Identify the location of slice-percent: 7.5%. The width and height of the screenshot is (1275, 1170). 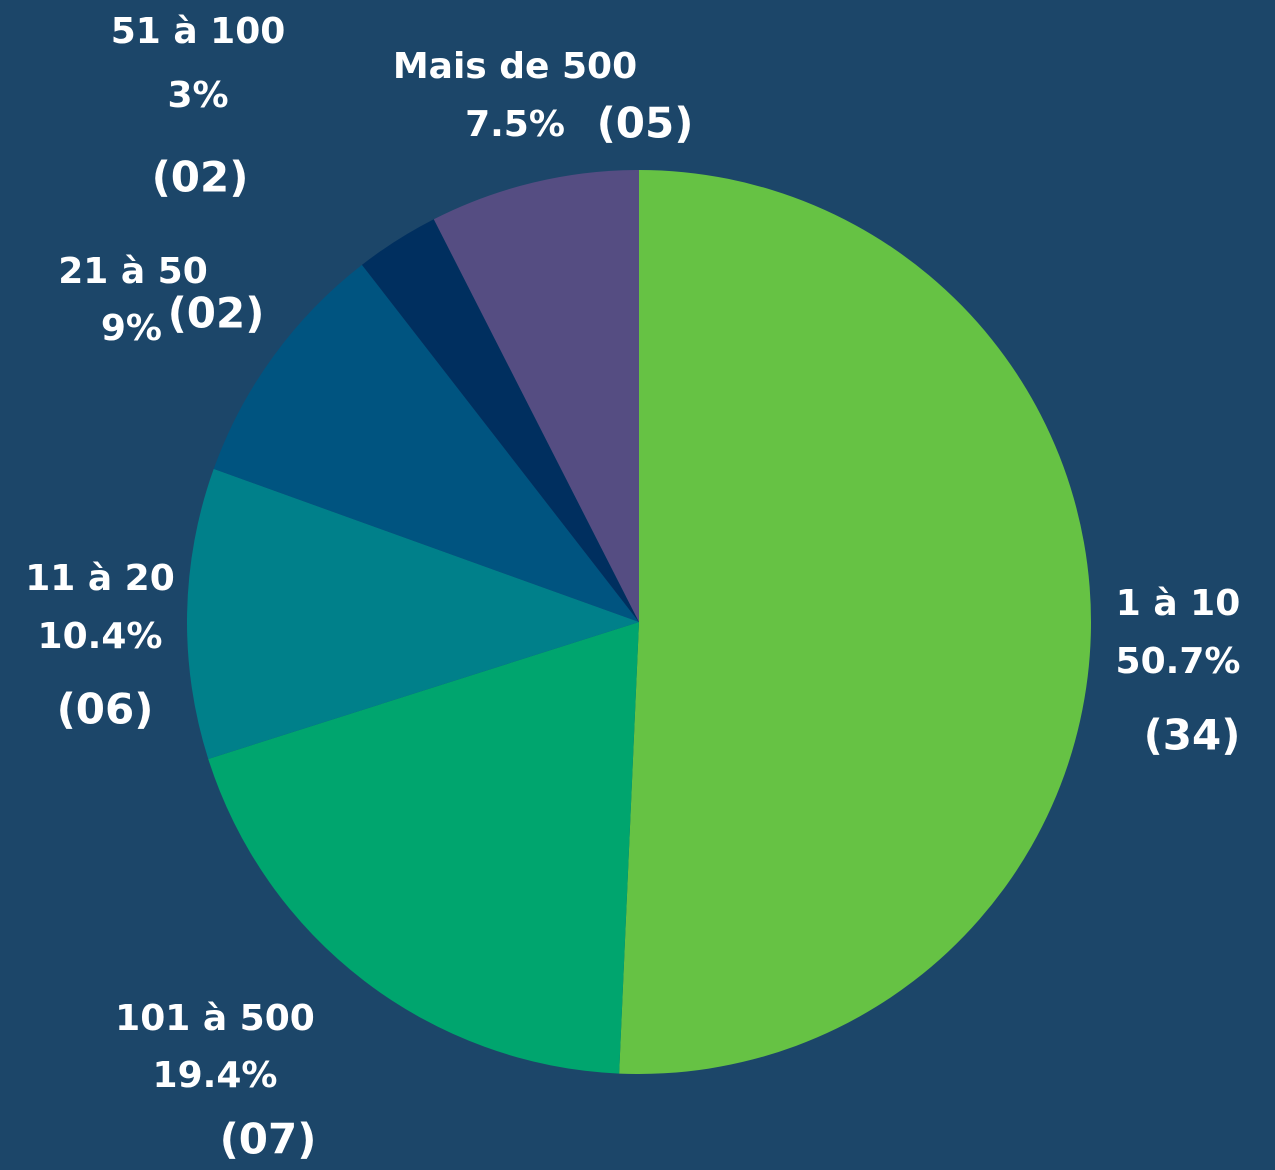
(515, 124).